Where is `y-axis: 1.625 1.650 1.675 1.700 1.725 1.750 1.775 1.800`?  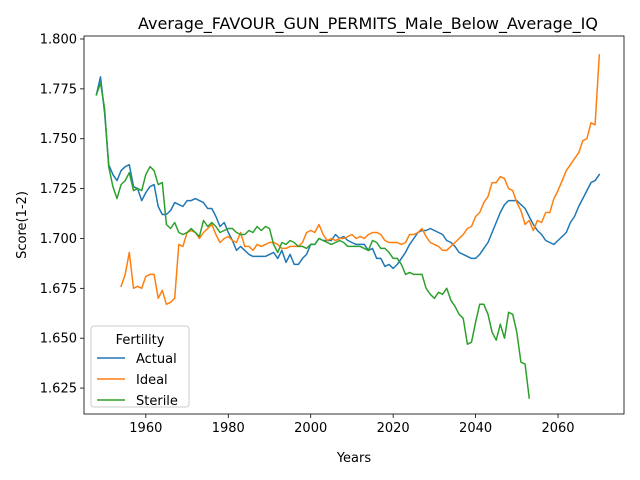
y-axis: 1.625 1.650 1.675 1.700 1.725 1.750 1.775 1.800 is located at coordinates (62, 214).